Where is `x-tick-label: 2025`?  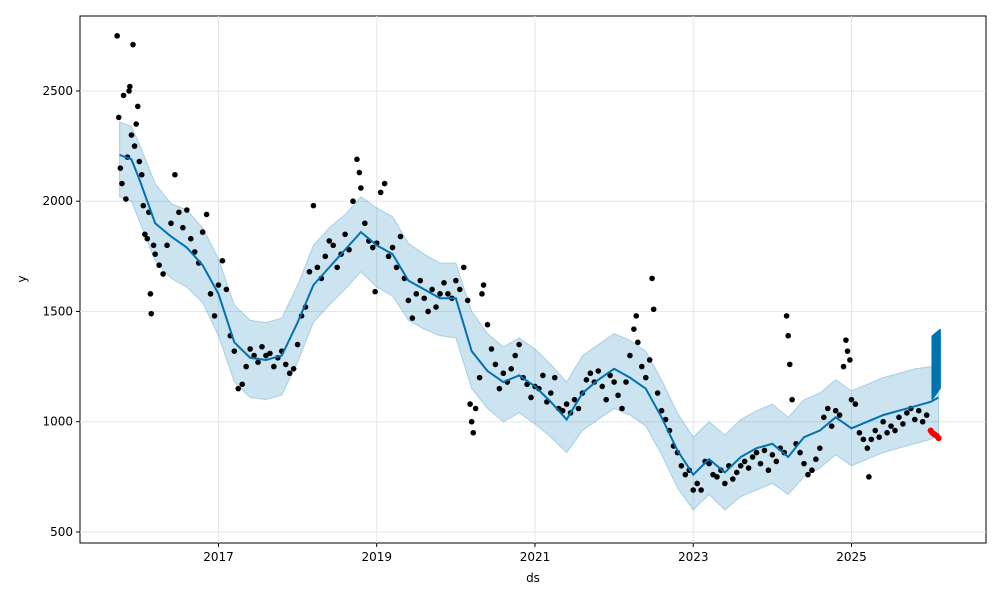
x-tick-label: 2025 is located at coordinates (851, 557).